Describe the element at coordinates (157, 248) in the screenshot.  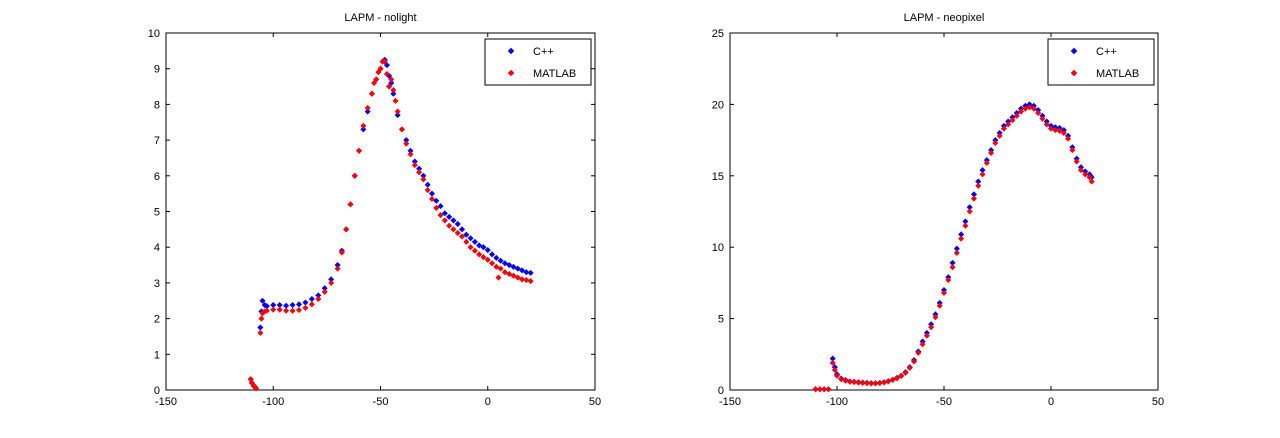
I see `y-tick-label: 4` at that location.